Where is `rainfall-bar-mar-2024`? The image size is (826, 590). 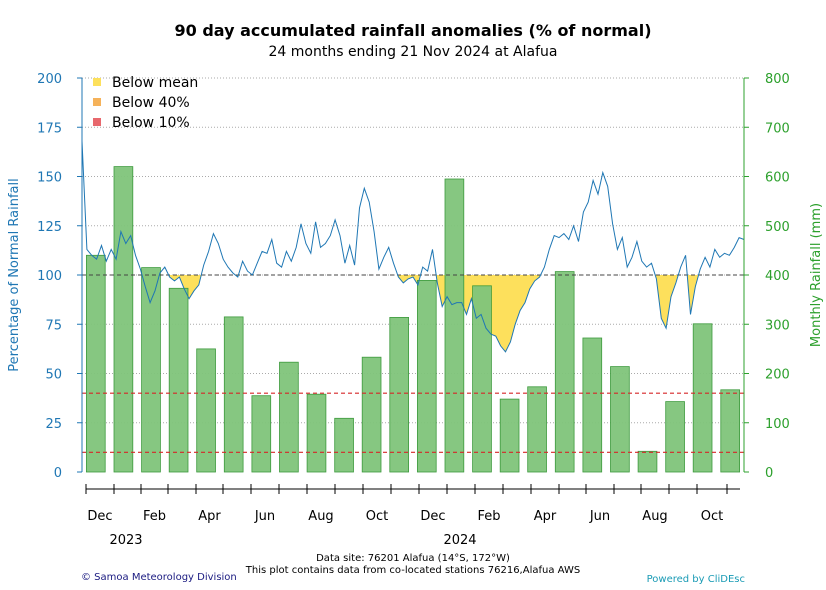
rainfall-bar-mar-2024 is located at coordinates (509, 435).